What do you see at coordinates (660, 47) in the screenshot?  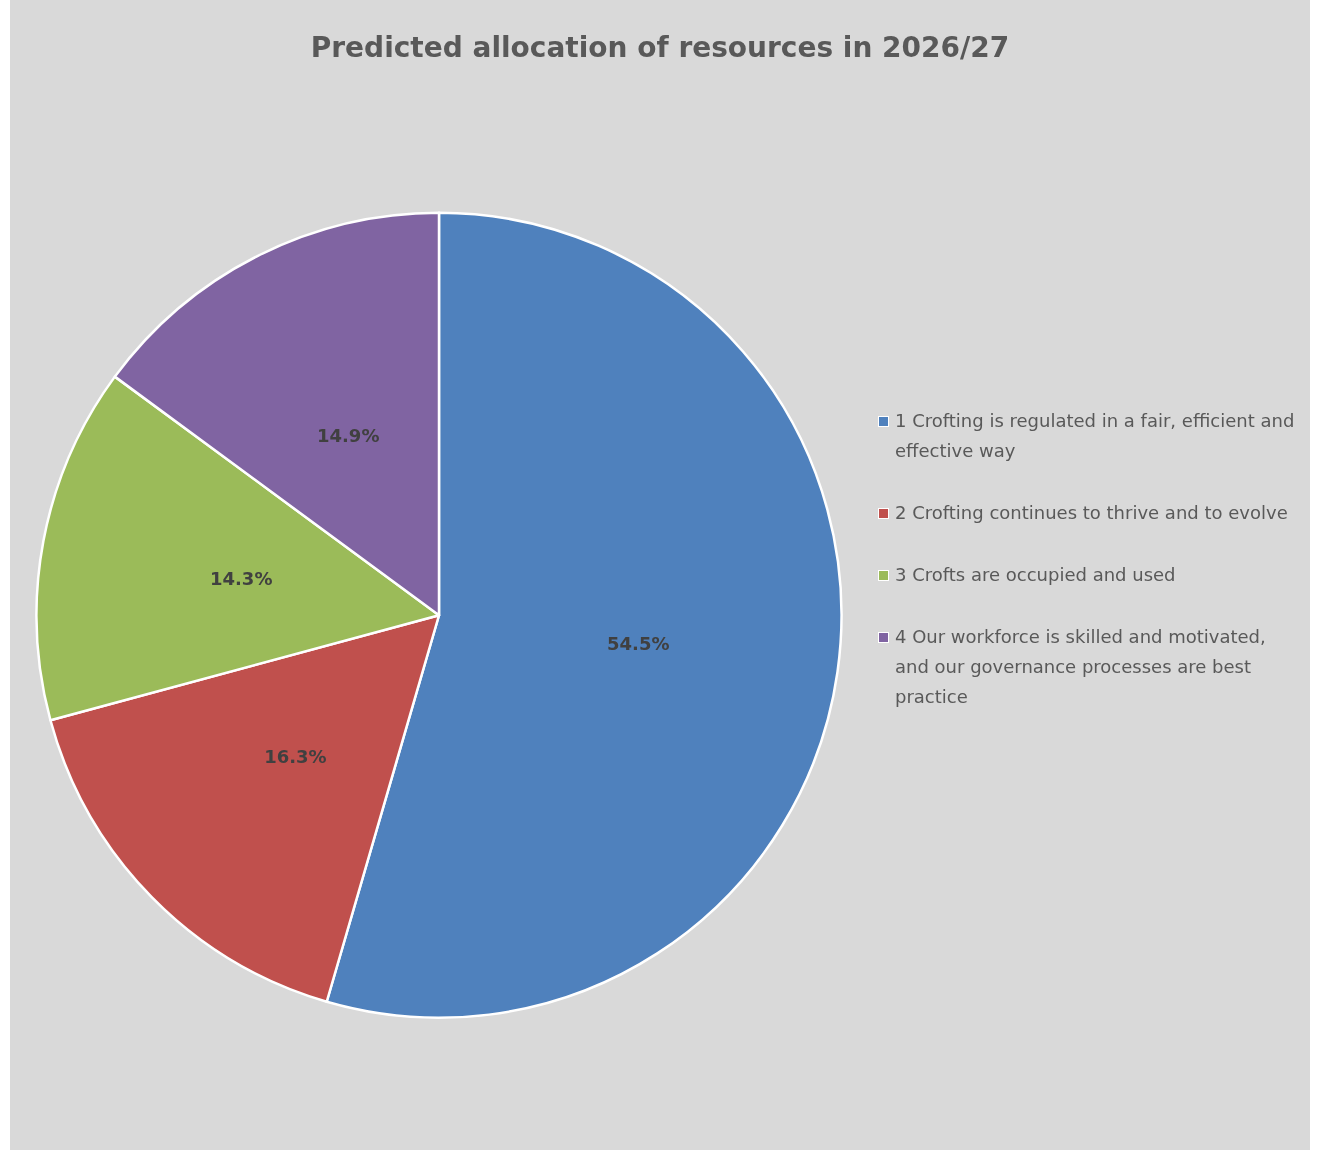 I see `chart-title: Predicted allocation of resources in 2026/27` at bounding box center [660, 47].